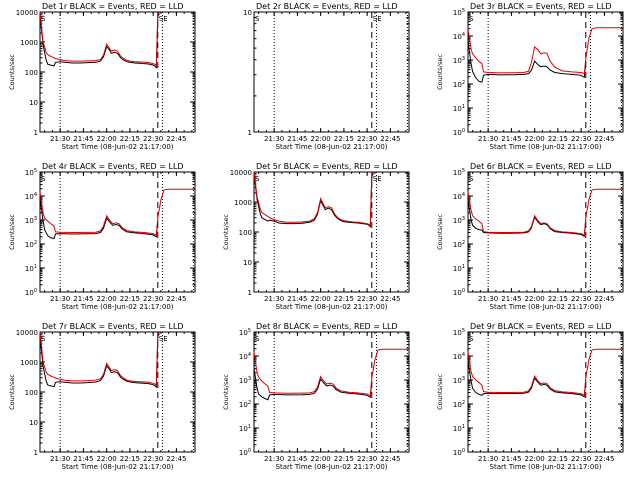 The width and height of the screenshot is (640, 480). What do you see at coordinates (113, 166) in the screenshot?
I see `panel-title: Det 4r BLACK = Events, RED = LLD` at bounding box center [113, 166].